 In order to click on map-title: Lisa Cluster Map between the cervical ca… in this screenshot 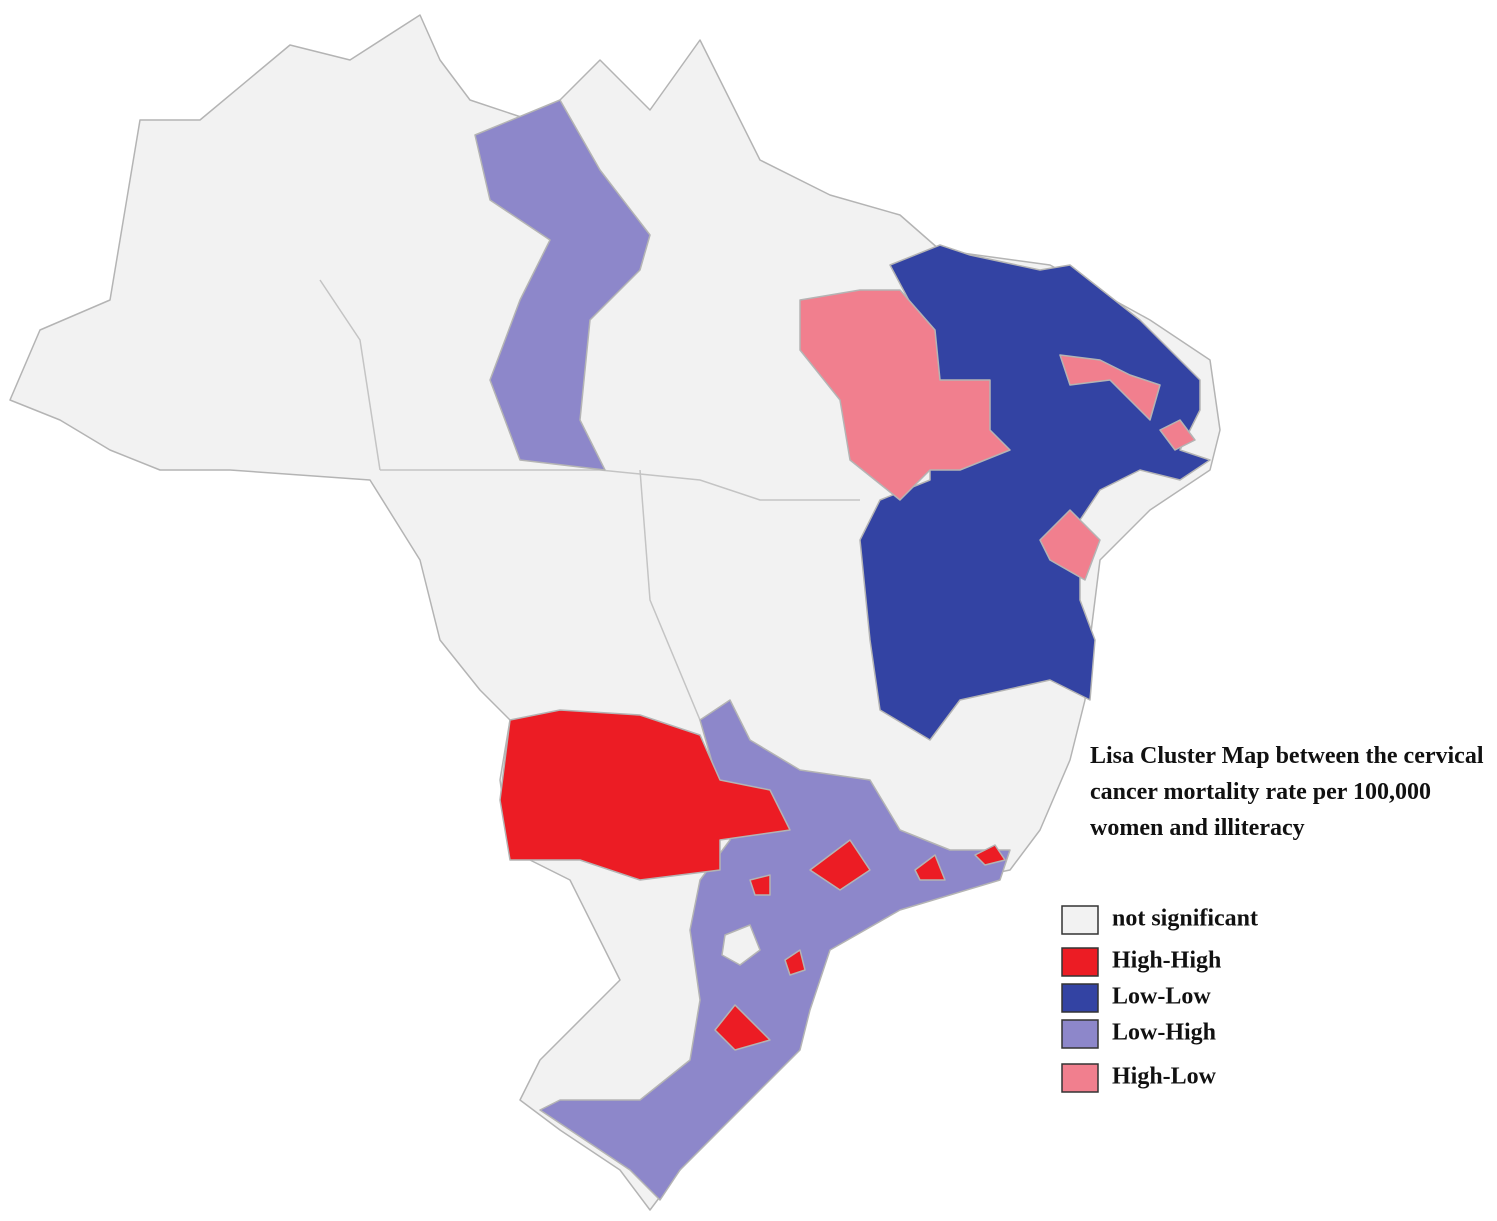, I will do `click(1287, 792)`.